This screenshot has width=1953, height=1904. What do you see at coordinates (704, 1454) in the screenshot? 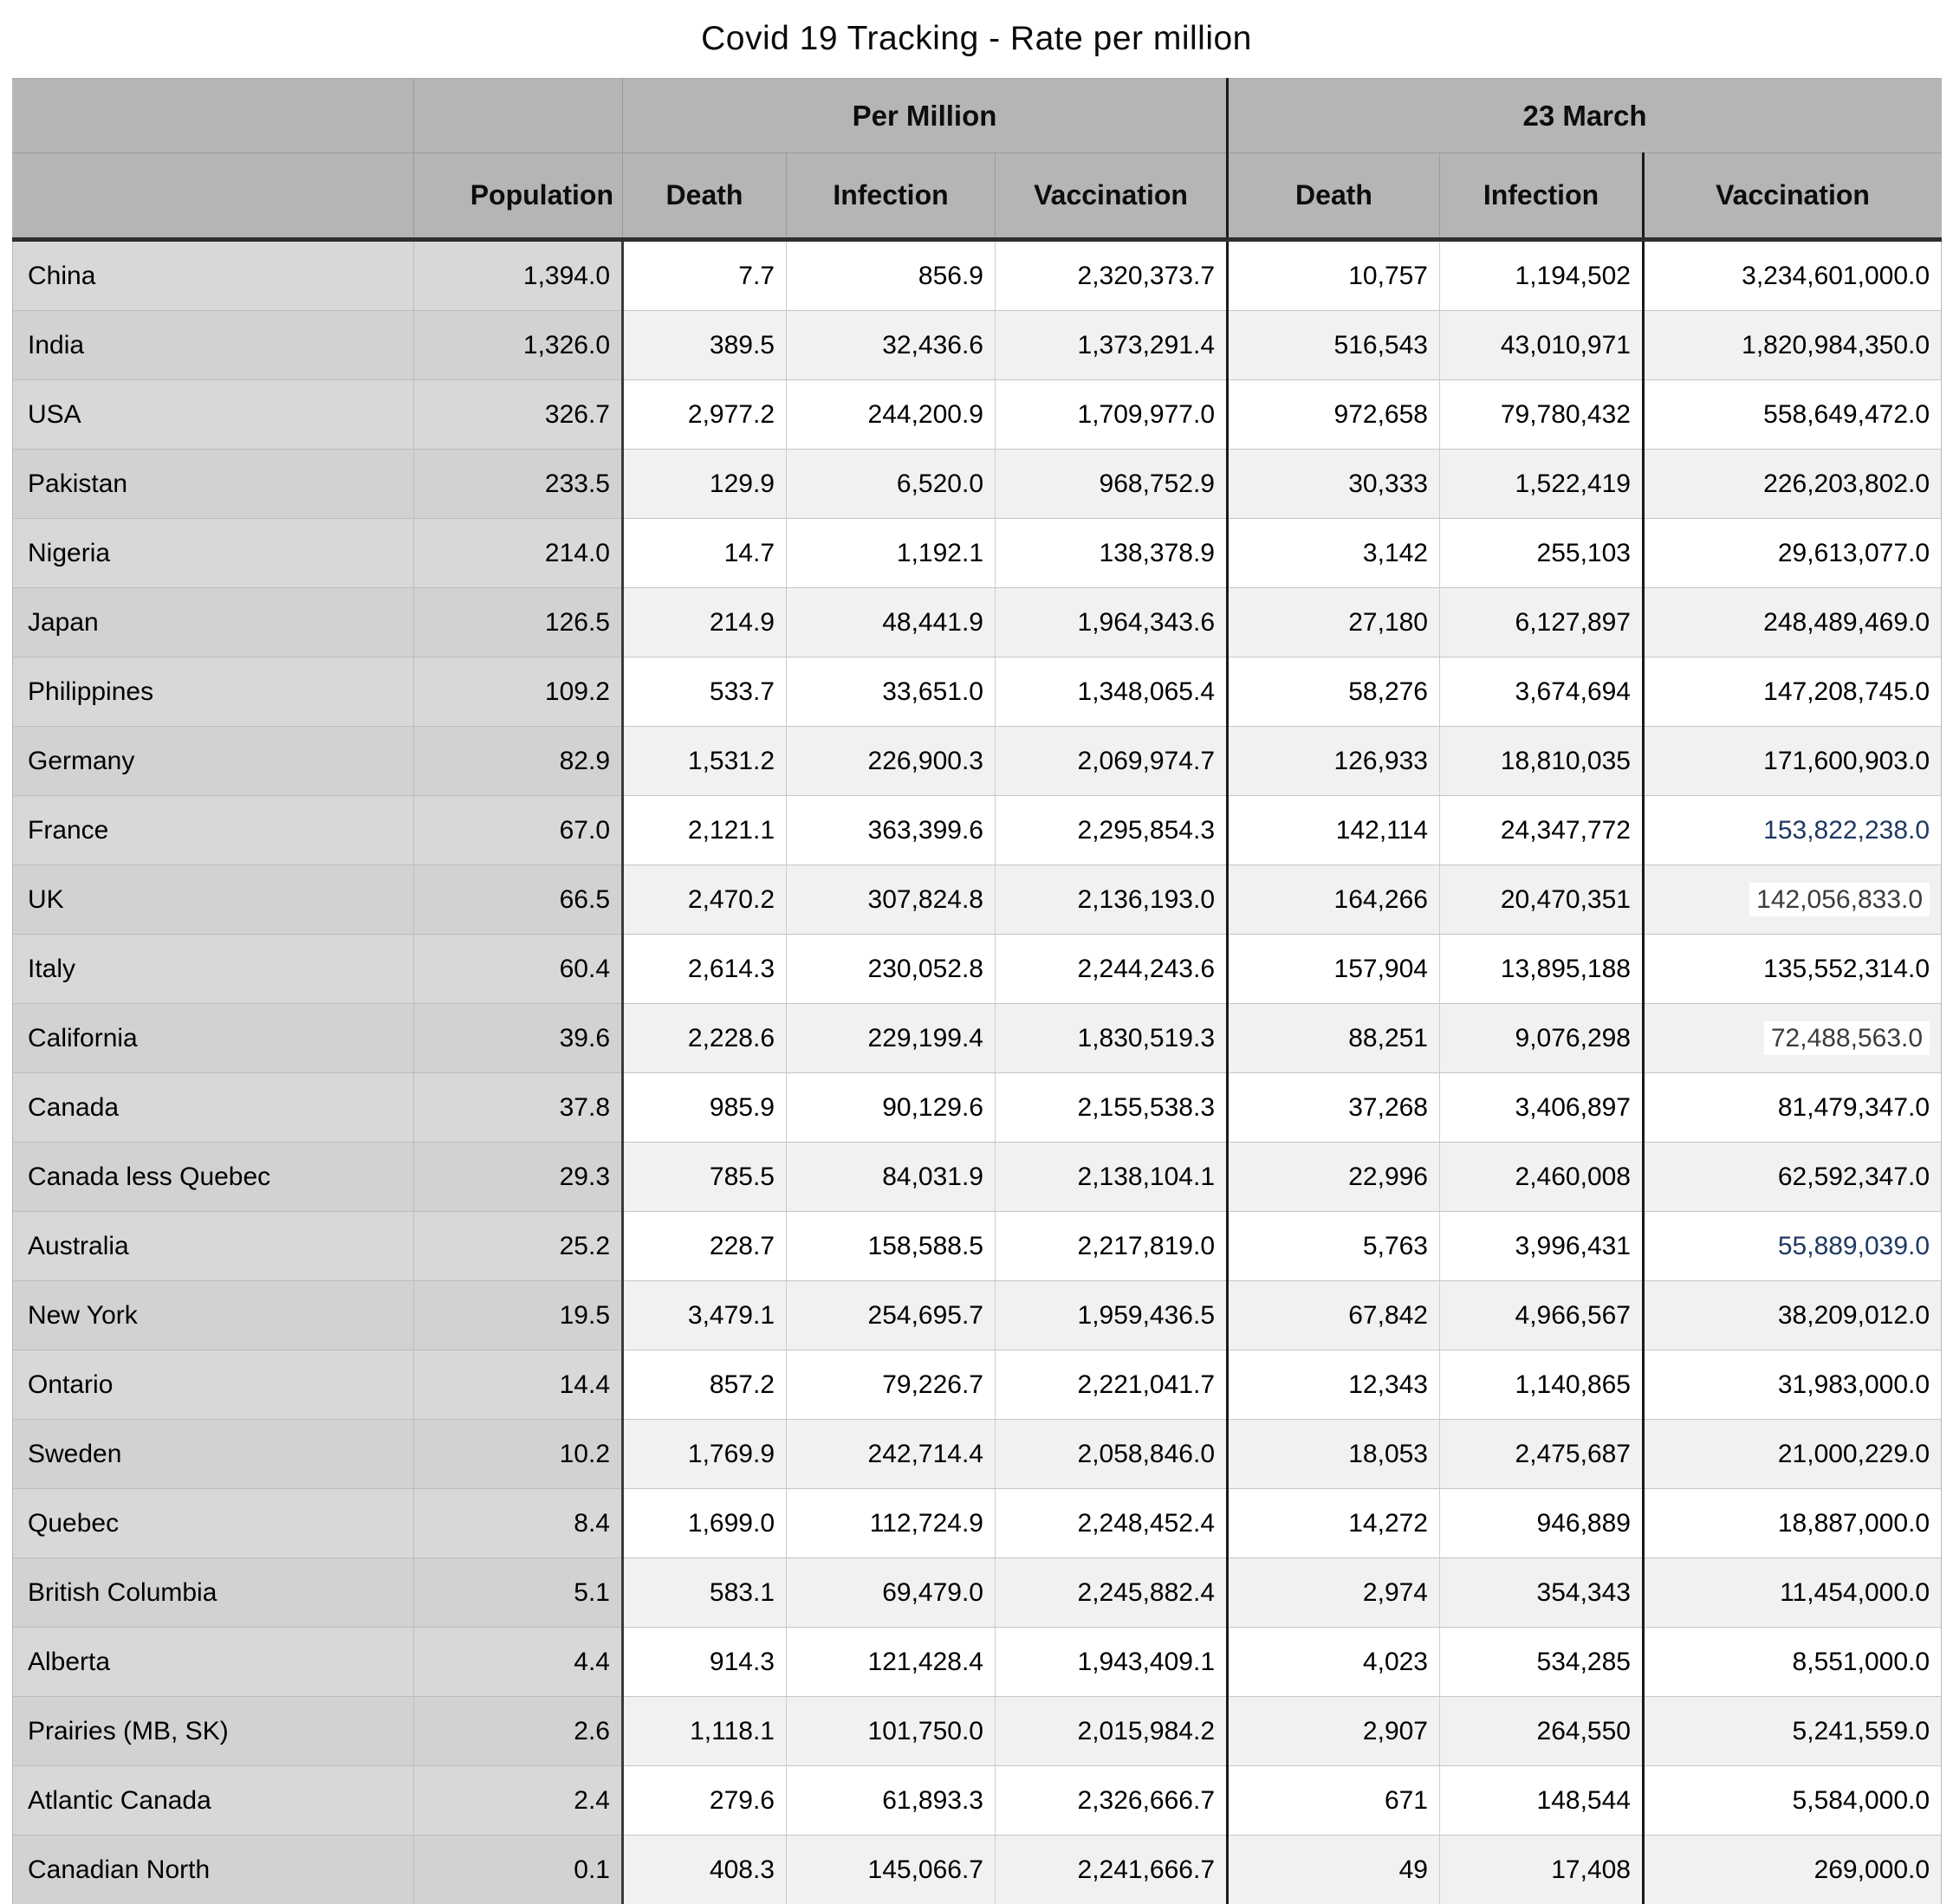
I see `cell-pm-death: 1,769.9` at bounding box center [704, 1454].